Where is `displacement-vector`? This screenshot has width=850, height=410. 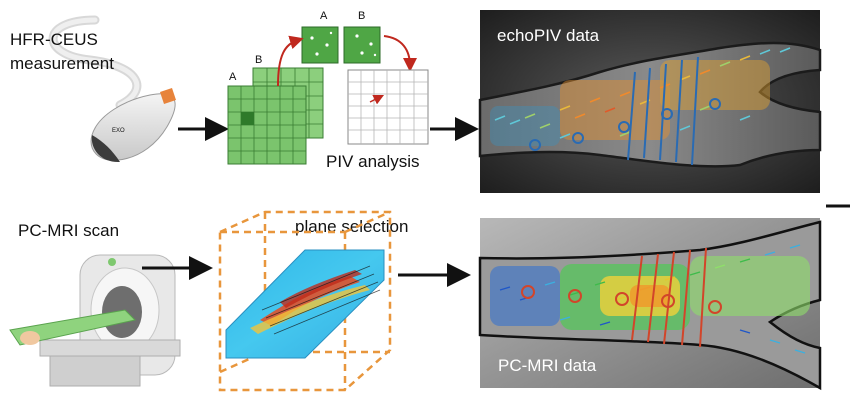 displacement-vector is located at coordinates (377, 99).